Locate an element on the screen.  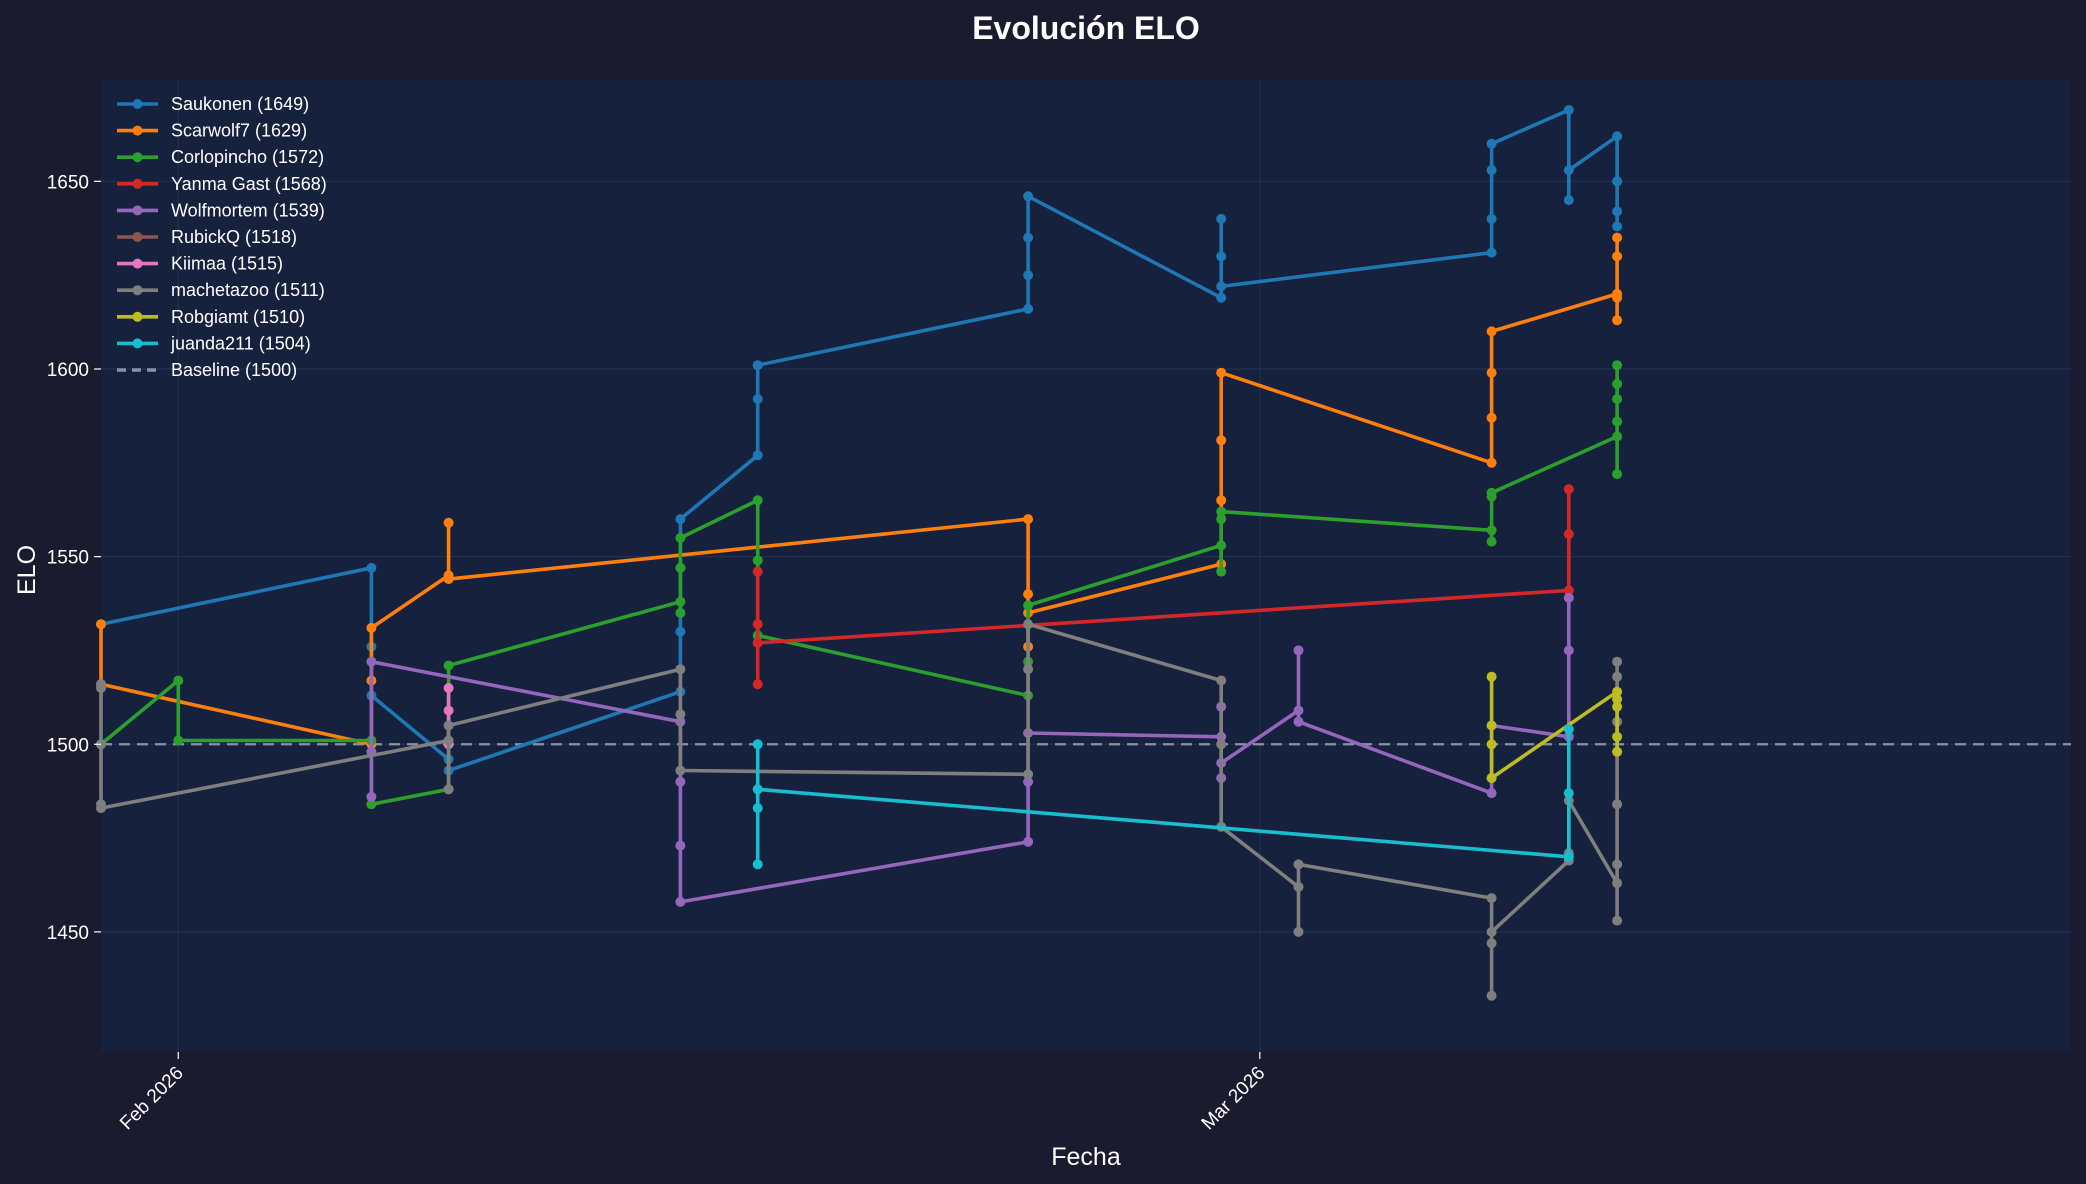
legend-label: Robgiamt (1510) is located at coordinates (238, 317).